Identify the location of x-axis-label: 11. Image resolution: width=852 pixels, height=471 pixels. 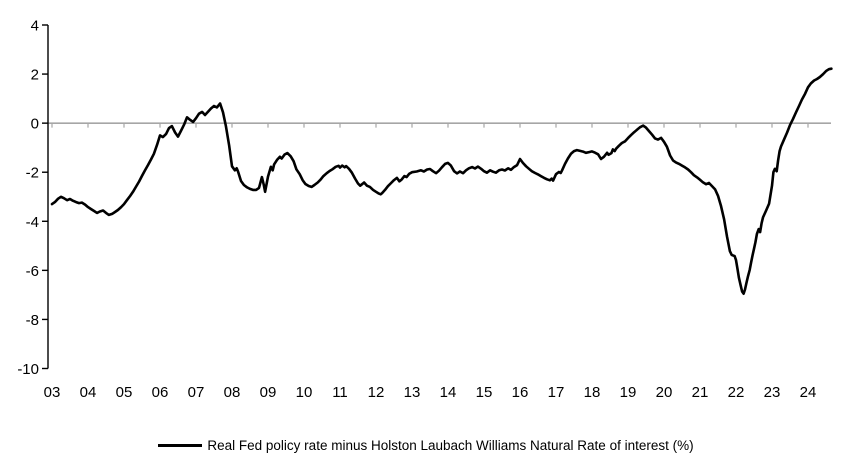
(340, 392).